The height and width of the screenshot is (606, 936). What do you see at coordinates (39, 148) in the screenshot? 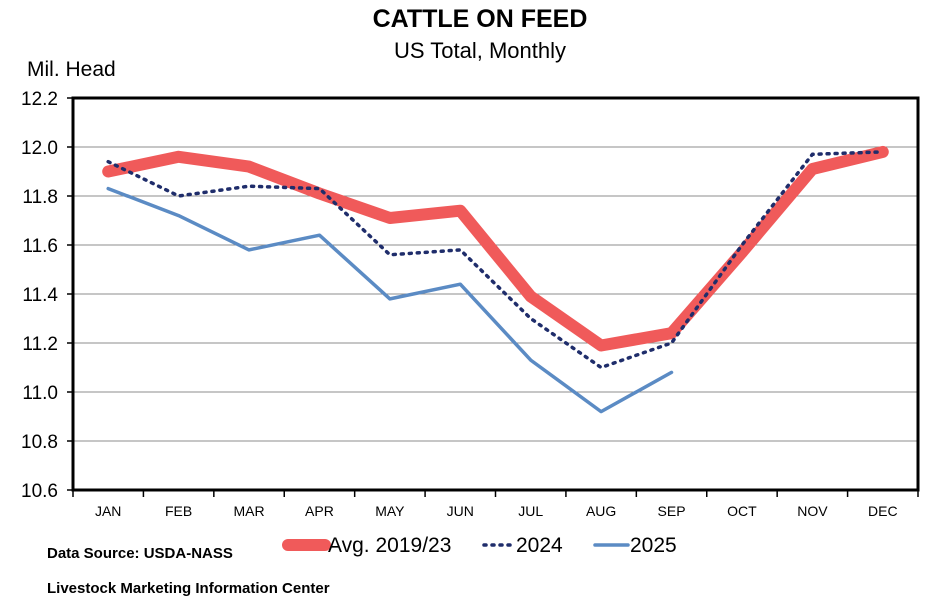
I see `y-tick-label: 12.0` at bounding box center [39, 148].